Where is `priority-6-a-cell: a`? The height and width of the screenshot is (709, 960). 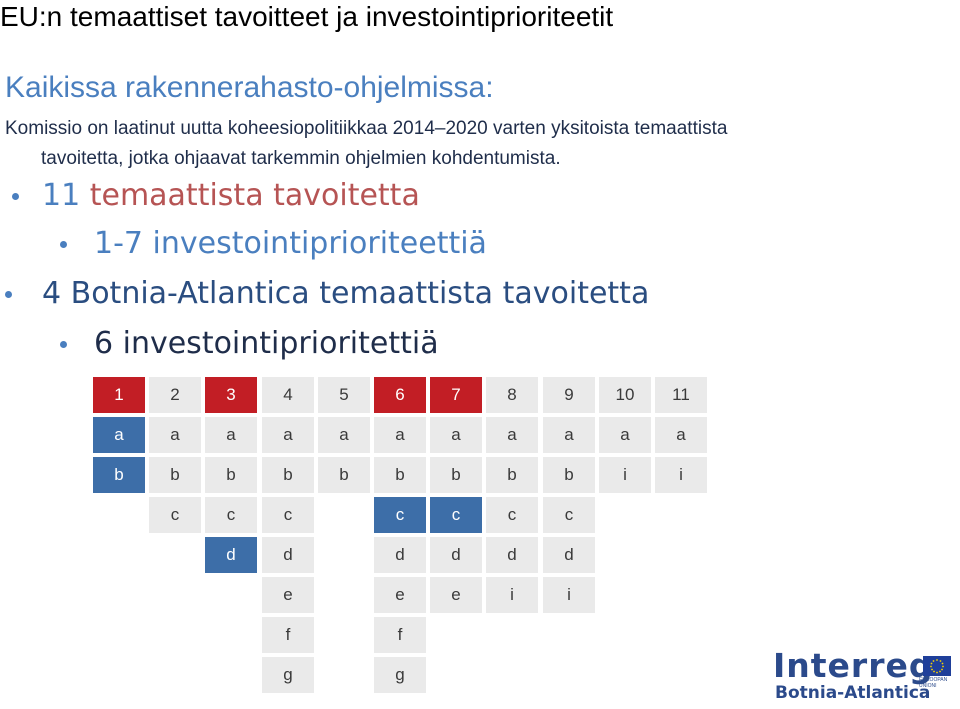
priority-6-a-cell: a is located at coordinates (400, 435).